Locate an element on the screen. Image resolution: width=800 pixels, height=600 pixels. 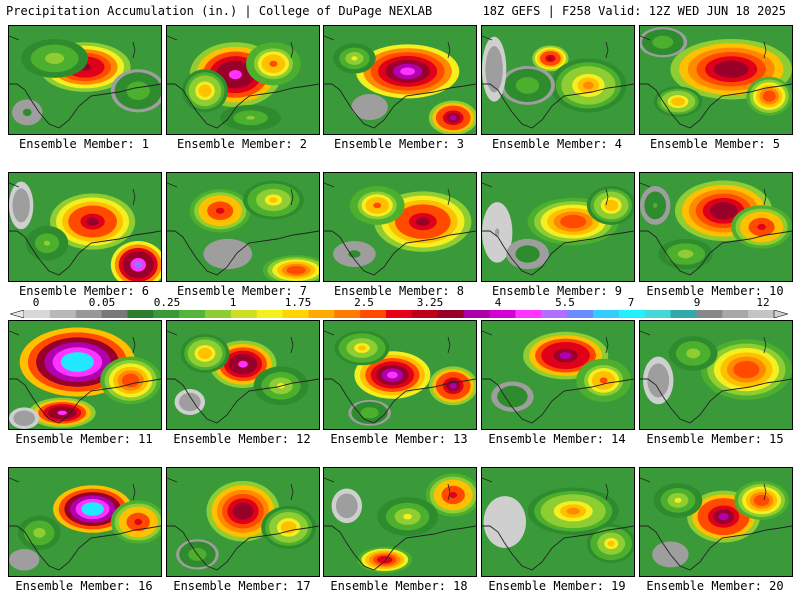
panel-label: Ensemble Member: 17 is located at coordinates (242, 586).